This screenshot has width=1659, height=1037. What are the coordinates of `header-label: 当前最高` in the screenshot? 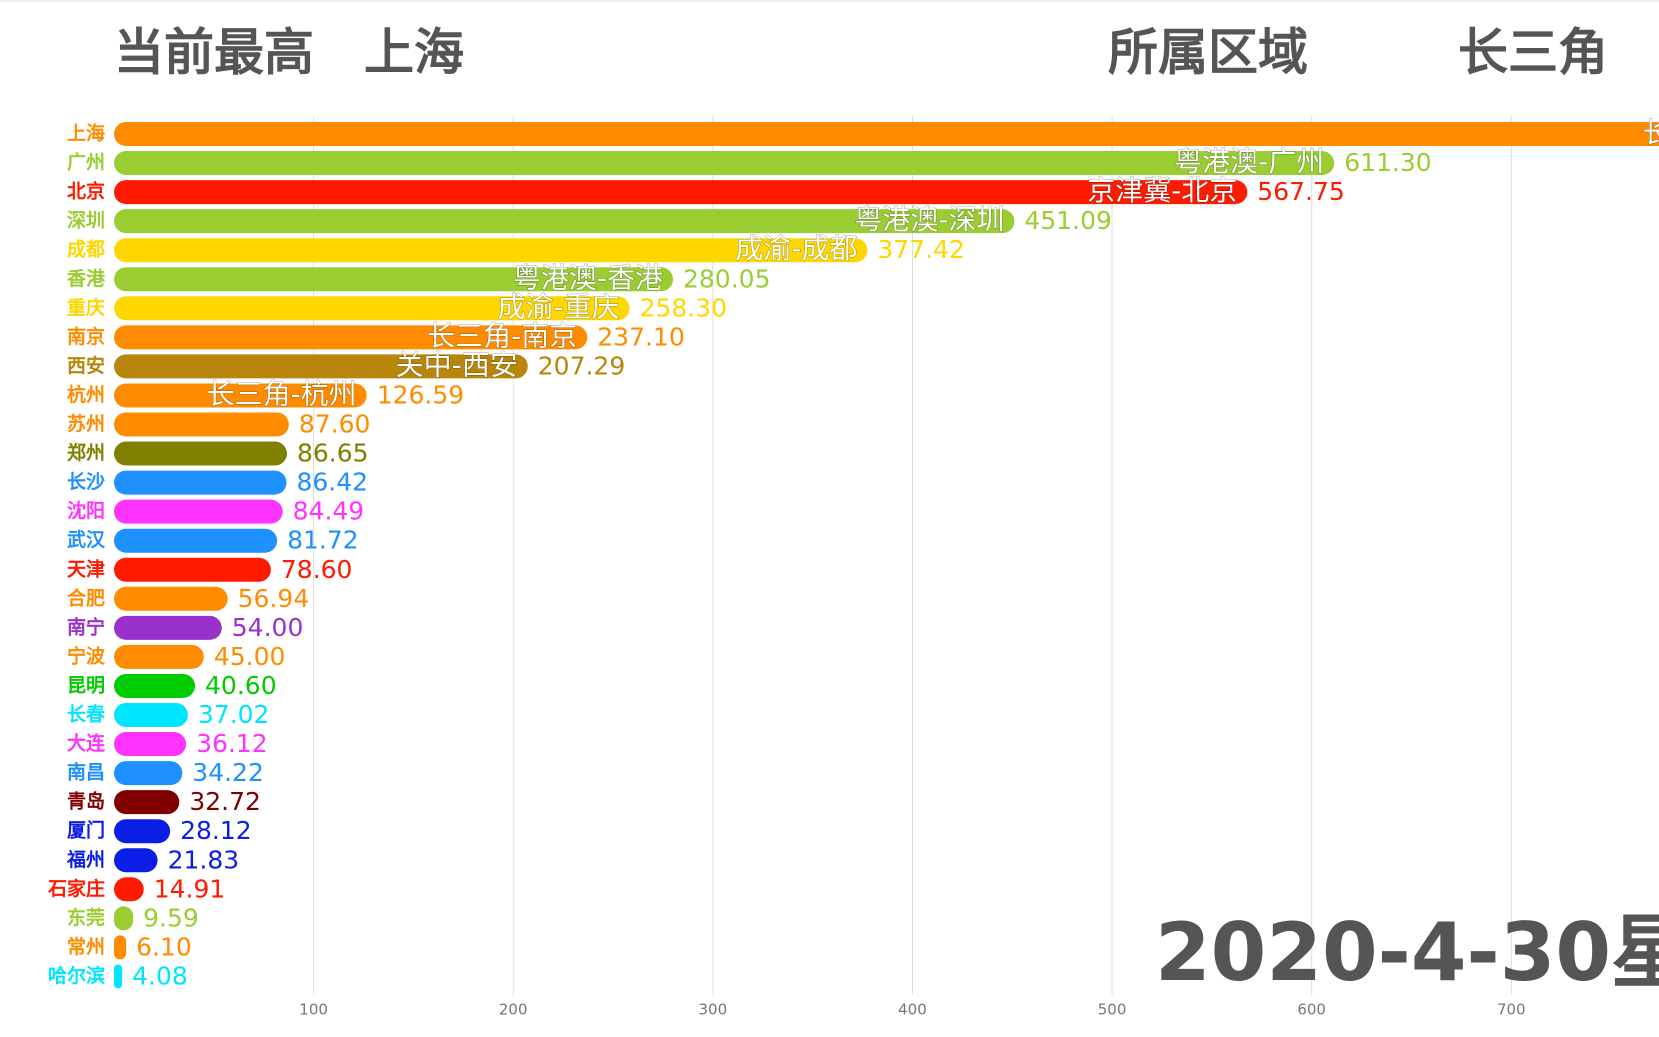 It's located at (214, 53).